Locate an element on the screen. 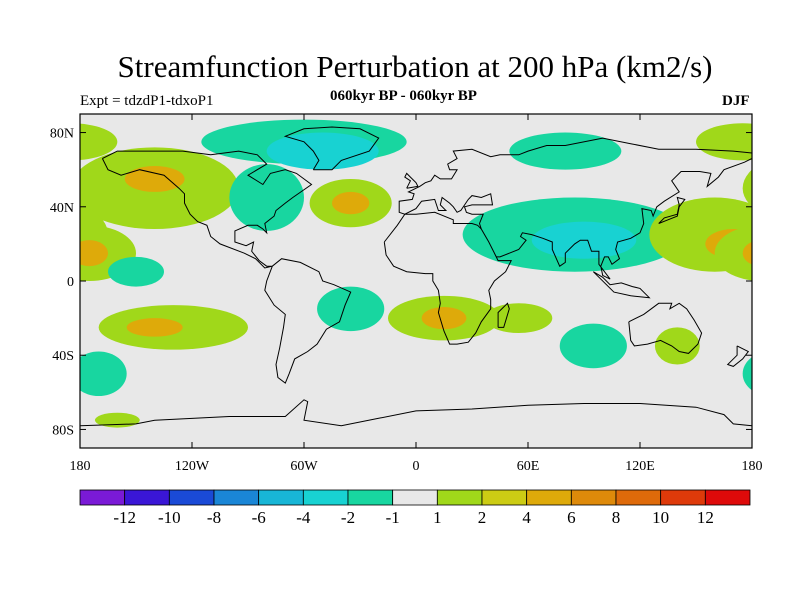  season-label: DJF is located at coordinates (736, 101).